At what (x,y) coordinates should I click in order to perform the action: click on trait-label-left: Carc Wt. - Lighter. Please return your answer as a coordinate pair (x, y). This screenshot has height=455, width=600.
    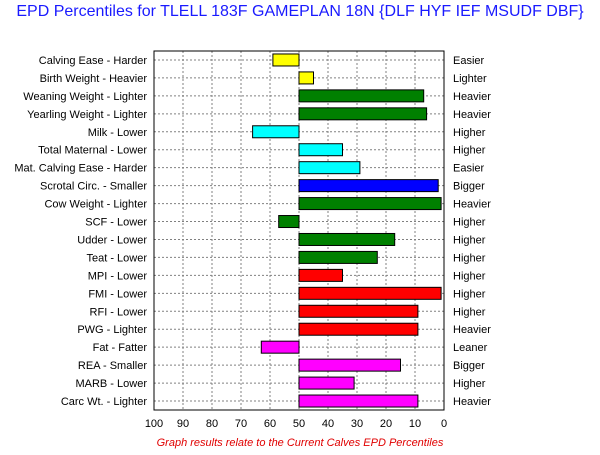
    Looking at the image, I should click on (104, 402).